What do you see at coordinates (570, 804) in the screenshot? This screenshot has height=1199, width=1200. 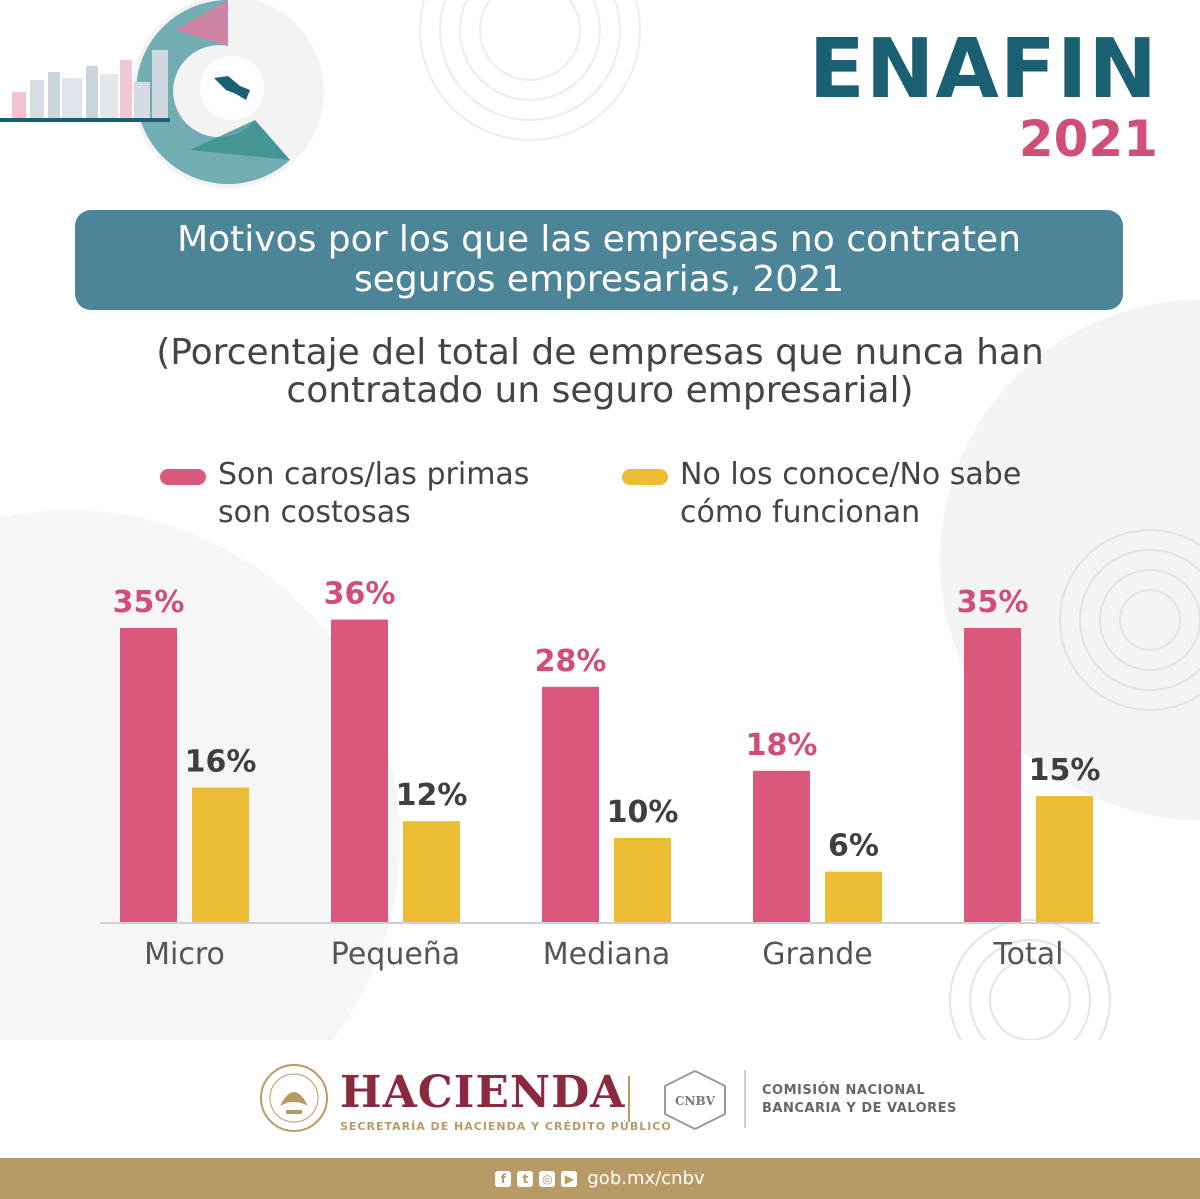 I see `bar-series-a-mediana` at bounding box center [570, 804].